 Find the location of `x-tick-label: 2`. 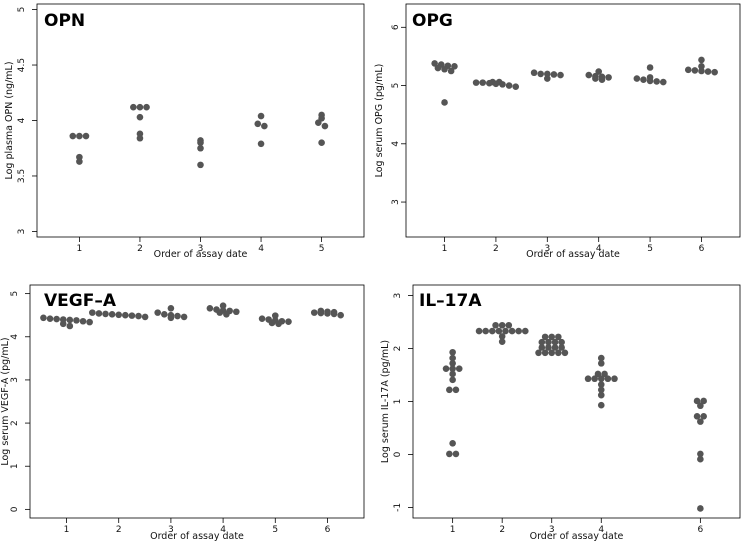

x-tick-label: 2 is located at coordinates (119, 530).